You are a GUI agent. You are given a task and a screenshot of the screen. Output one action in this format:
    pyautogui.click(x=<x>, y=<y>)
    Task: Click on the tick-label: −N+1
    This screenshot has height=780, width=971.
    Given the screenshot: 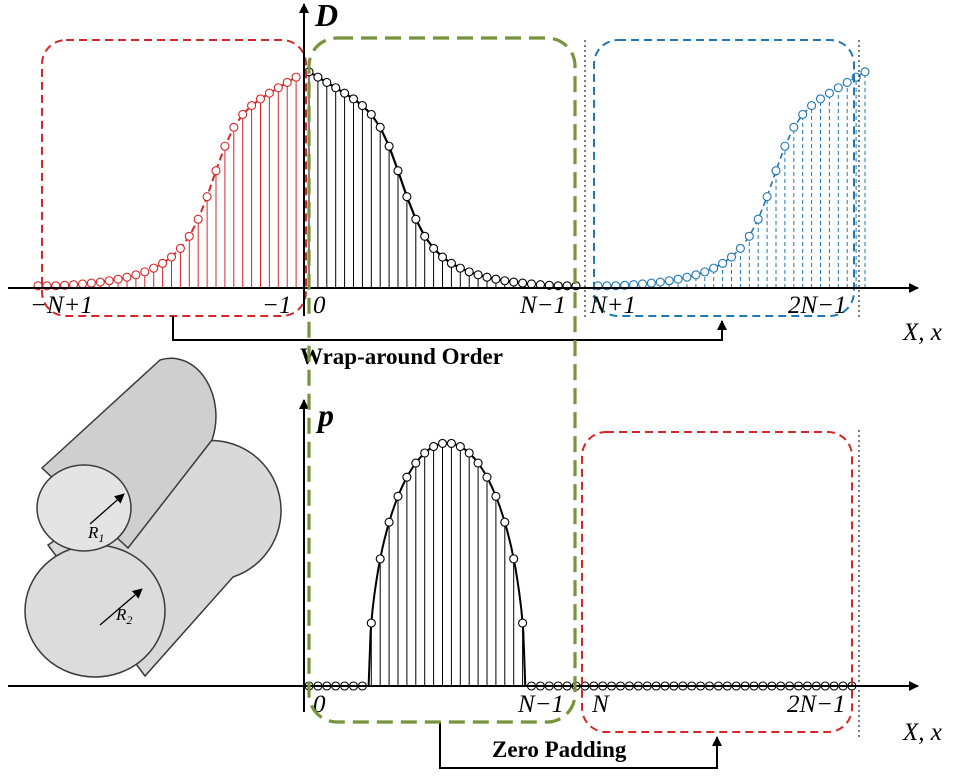 What is the action you would take?
    pyautogui.click(x=61, y=305)
    